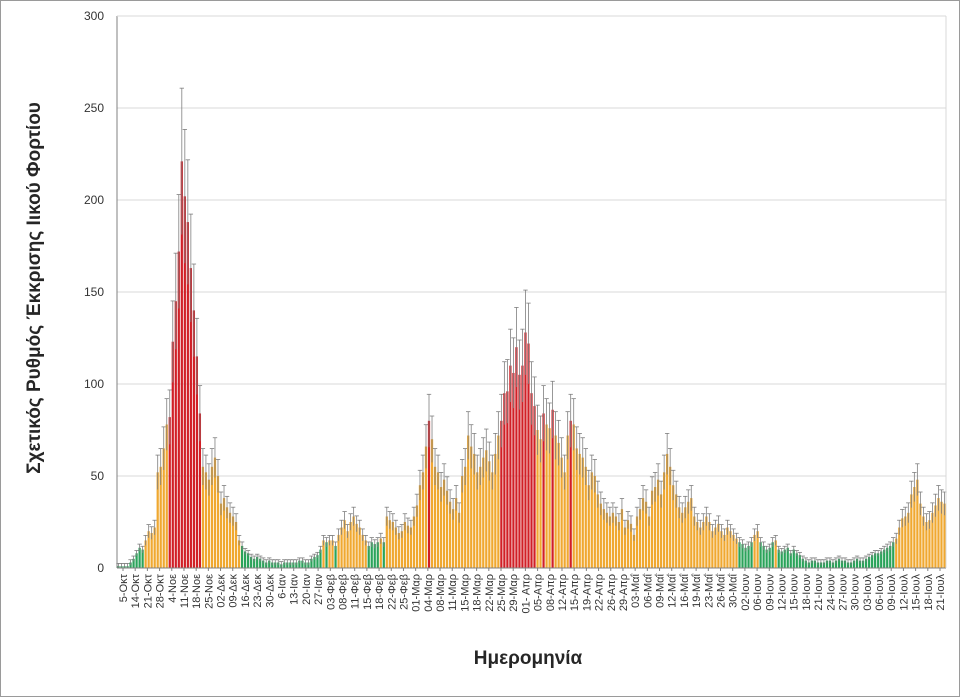 This screenshot has height=697, width=960. I want to click on x-tick-label: 15-Μαρ, so click(465, 593).